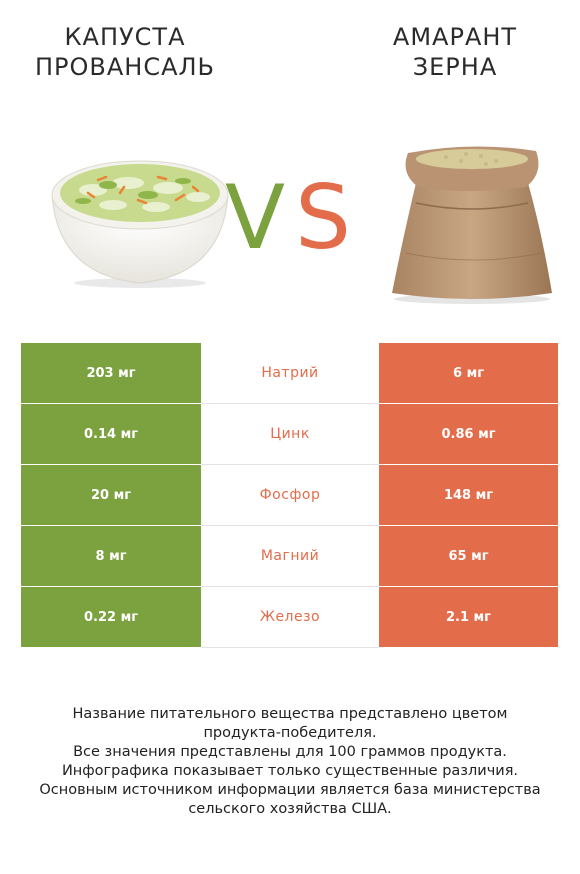  I want to click on coleslaw-bowl-image, so click(140, 224).